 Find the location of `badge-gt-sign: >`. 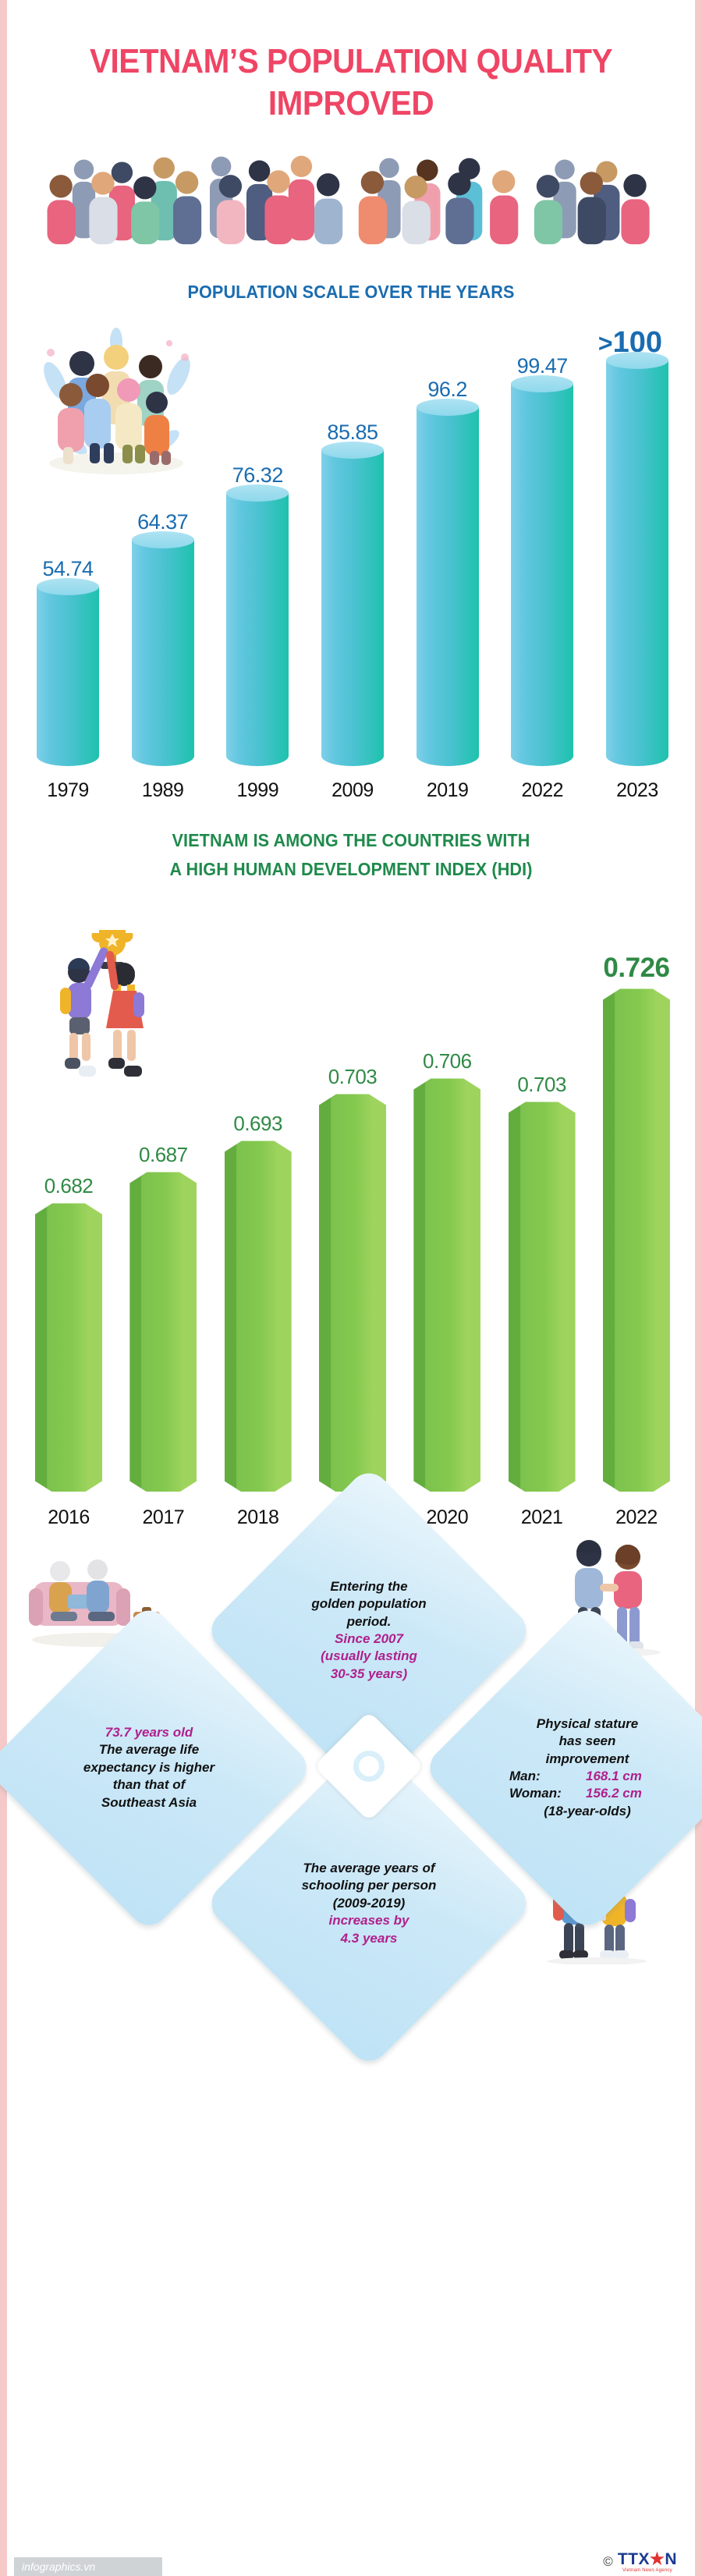

badge-gt-sign: > is located at coordinates (605, 343).